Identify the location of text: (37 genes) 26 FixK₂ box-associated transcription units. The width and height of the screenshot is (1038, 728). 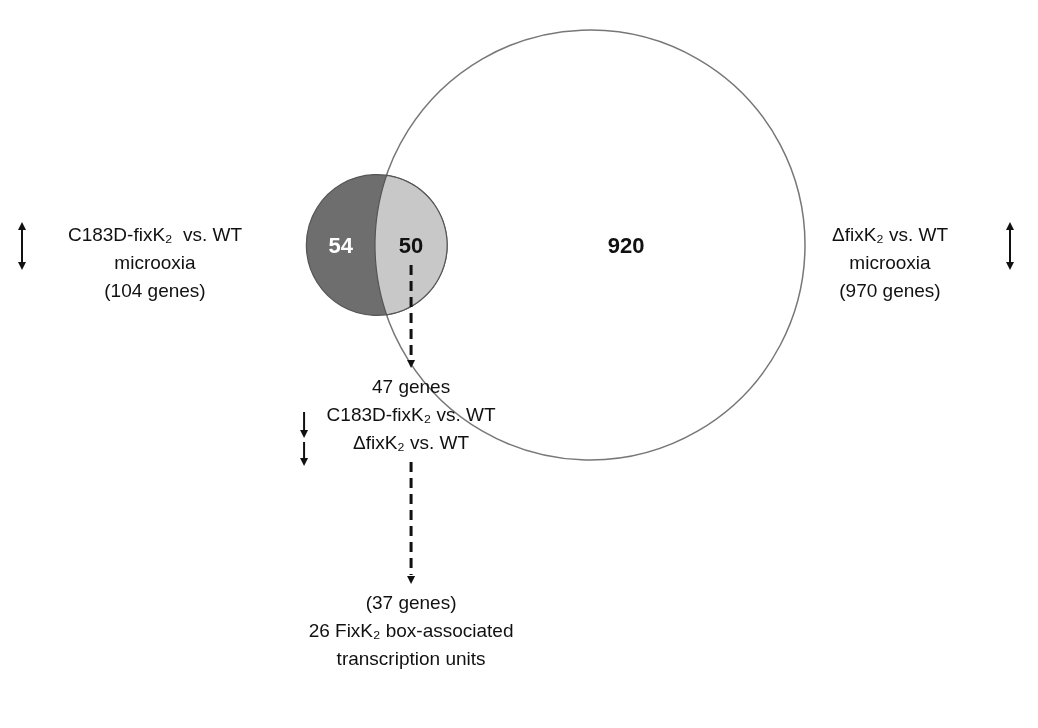
(411, 630).